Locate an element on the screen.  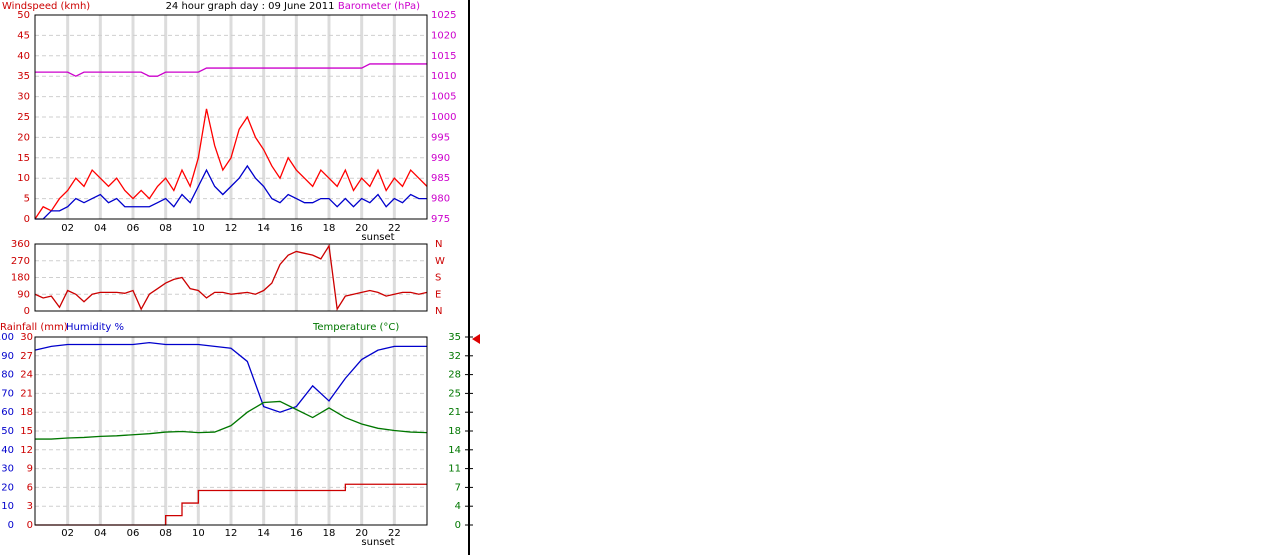
y2-tick-label: S is located at coordinates (438, 278).